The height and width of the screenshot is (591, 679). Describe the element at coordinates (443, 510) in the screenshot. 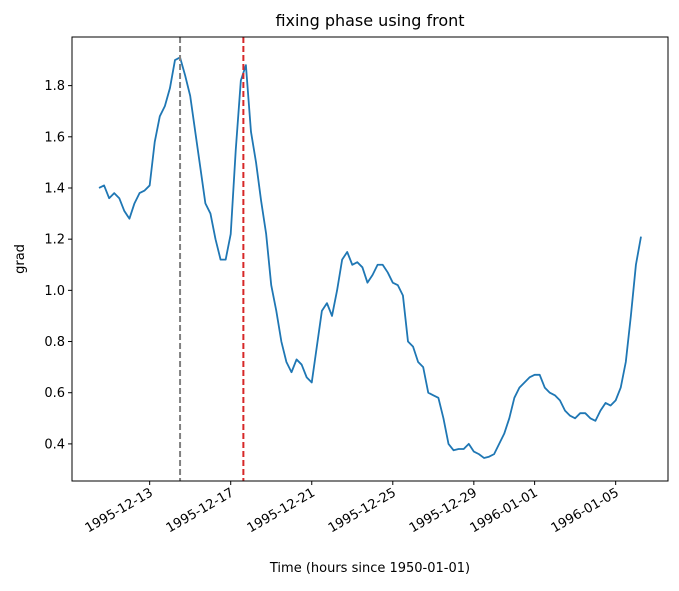

I see `x-tick-label: 1995-12-29` at that location.